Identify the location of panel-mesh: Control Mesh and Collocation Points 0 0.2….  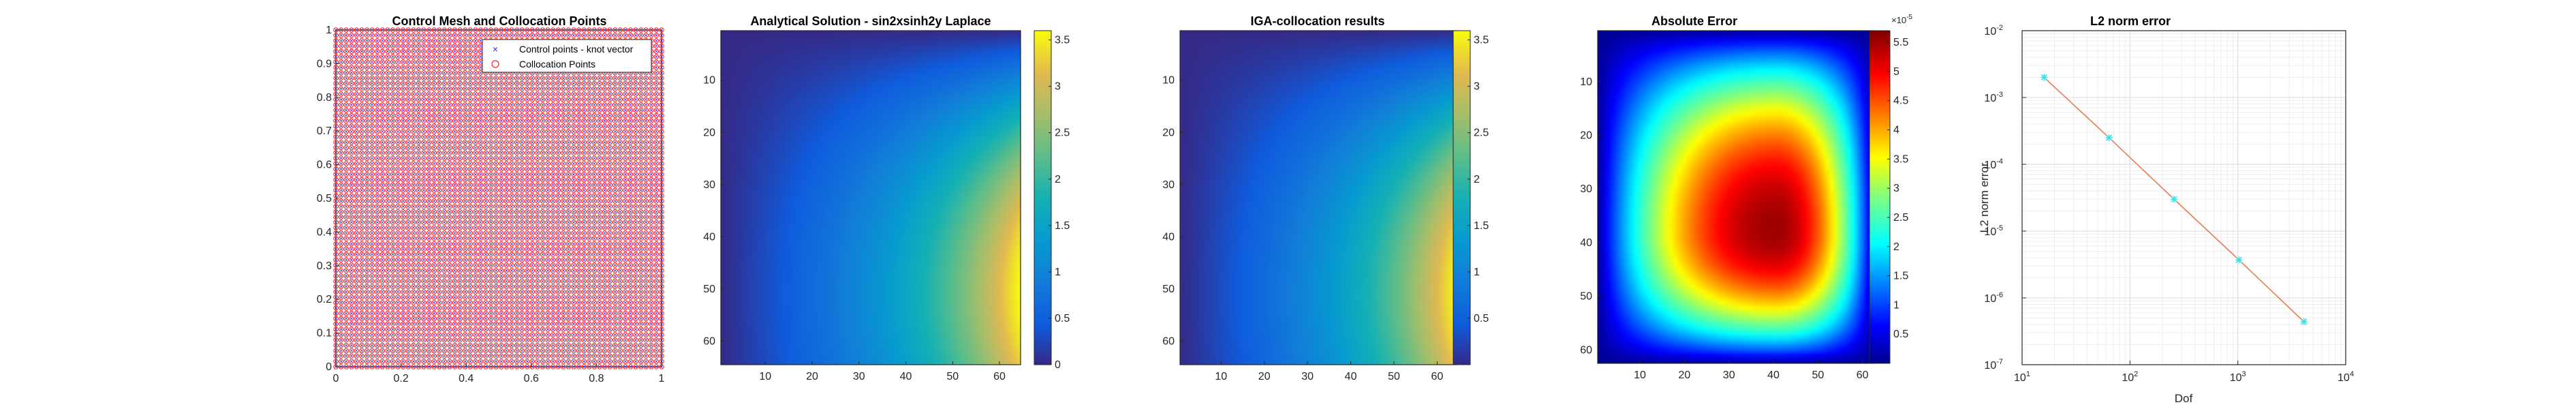
(491, 199).